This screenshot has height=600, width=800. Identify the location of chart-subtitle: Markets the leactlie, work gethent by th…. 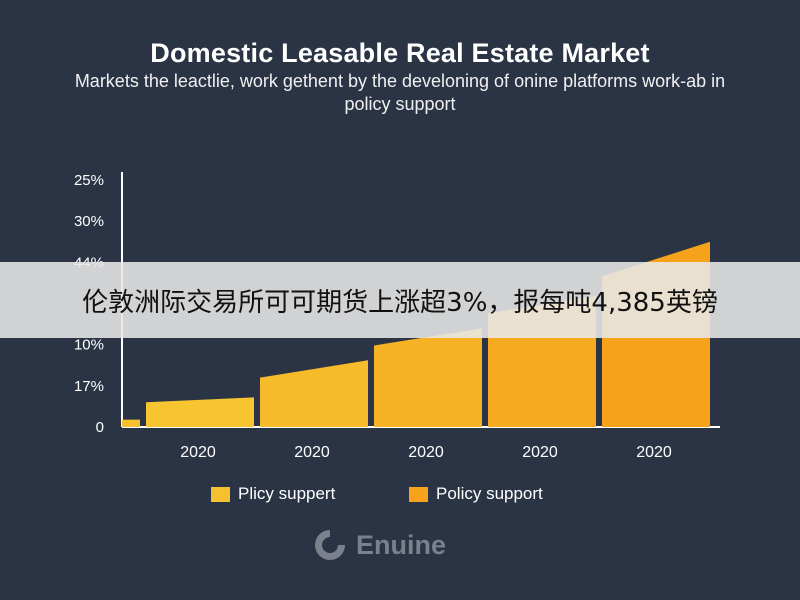
(400, 92).